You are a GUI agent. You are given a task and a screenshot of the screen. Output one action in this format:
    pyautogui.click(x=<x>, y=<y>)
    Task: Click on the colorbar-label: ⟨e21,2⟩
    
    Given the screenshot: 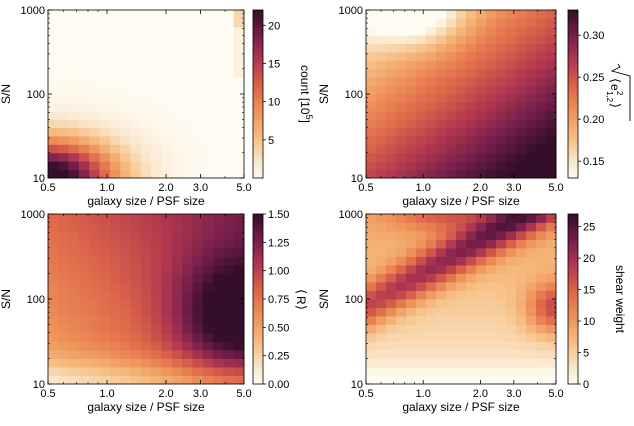 What is the action you would take?
    pyautogui.click(x=618, y=92)
    